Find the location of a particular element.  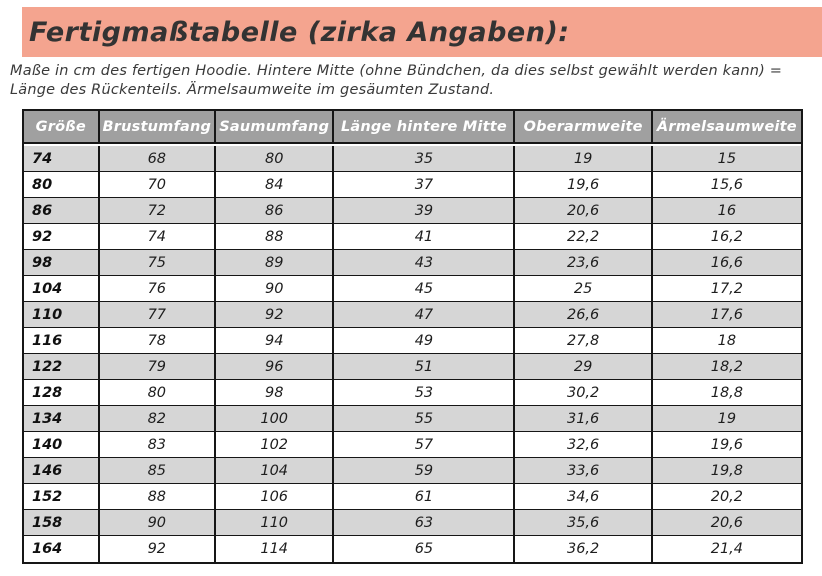

value-cell: 89 is located at coordinates (273, 263).